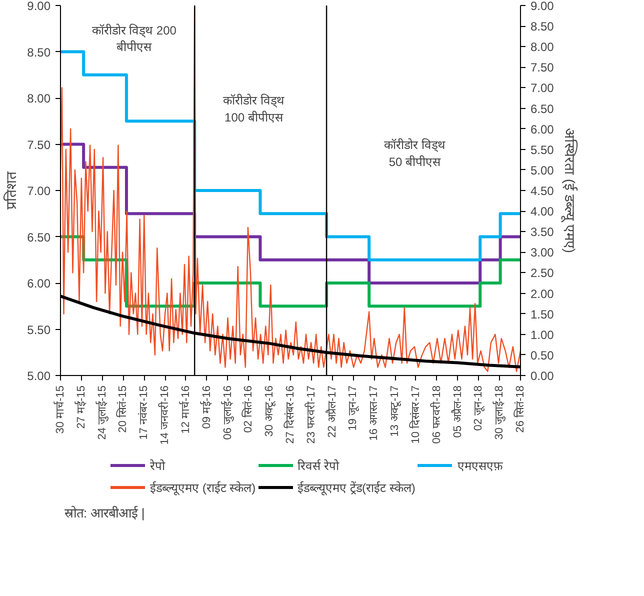 Image resolution: width=644 pixels, height=596 pixels. I want to click on y-tick-label: 7.00, so click(39, 191).